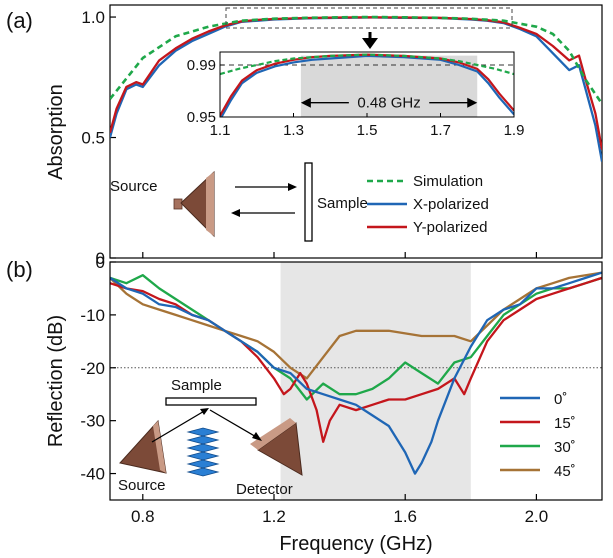 Image resolution: width=613 pixels, height=558 pixels. Describe the element at coordinates (211, 401) in the screenshot. I see `sample-slab-b` at that location.